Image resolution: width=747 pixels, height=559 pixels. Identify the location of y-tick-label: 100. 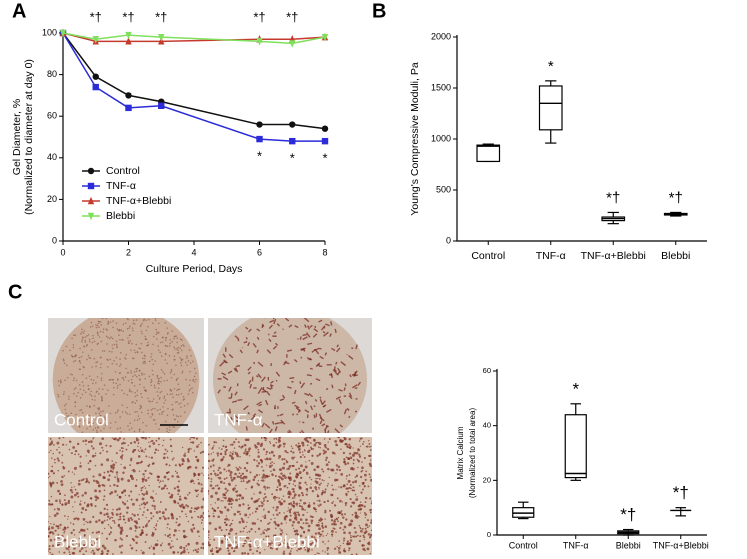
(49, 32).